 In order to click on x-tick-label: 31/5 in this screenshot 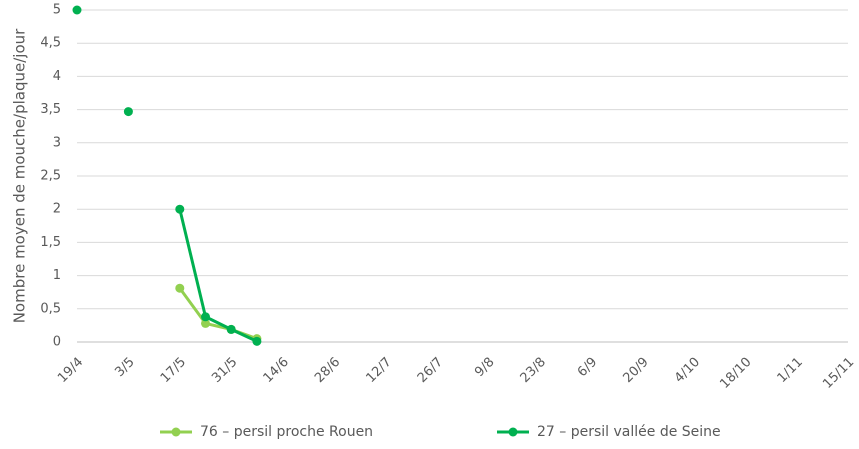, I will do `click(224, 370)`.